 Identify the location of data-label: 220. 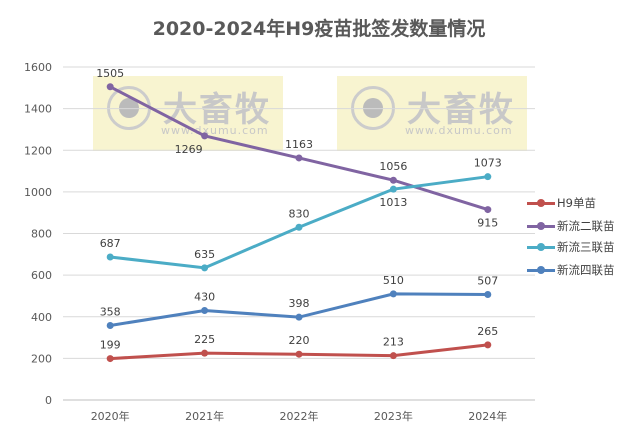
(299, 340).